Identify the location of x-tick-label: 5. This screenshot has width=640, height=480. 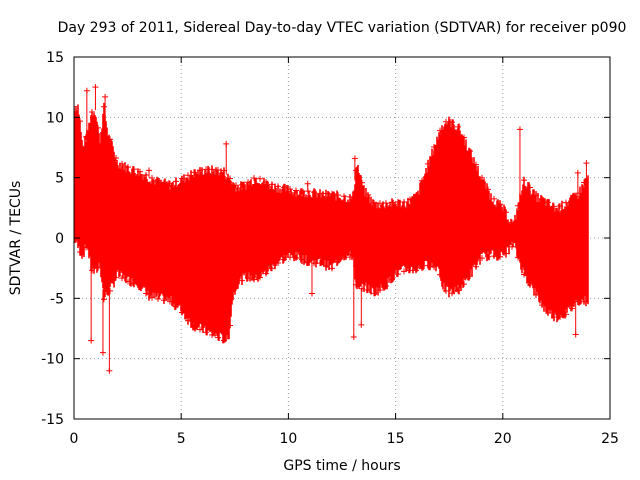
(181, 439).